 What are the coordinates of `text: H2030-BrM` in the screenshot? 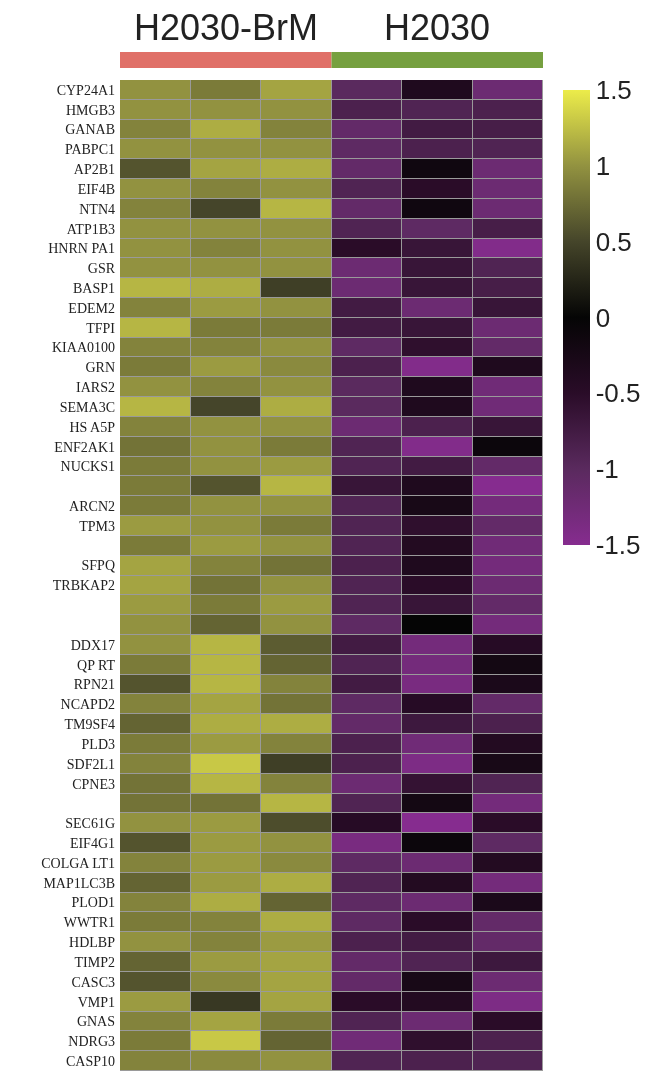 It's located at (226, 27).